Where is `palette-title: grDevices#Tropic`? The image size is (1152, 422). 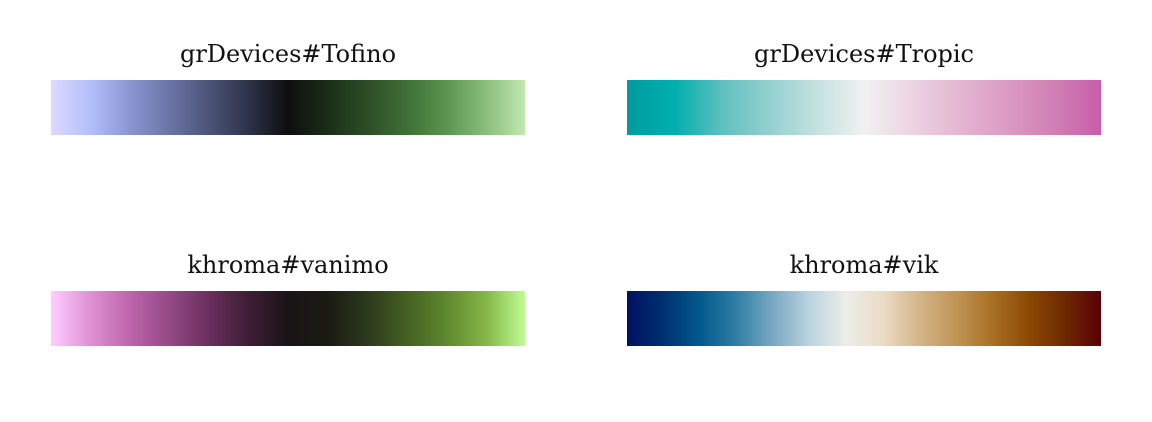 palette-title: grDevices#Tropic is located at coordinates (864, 56).